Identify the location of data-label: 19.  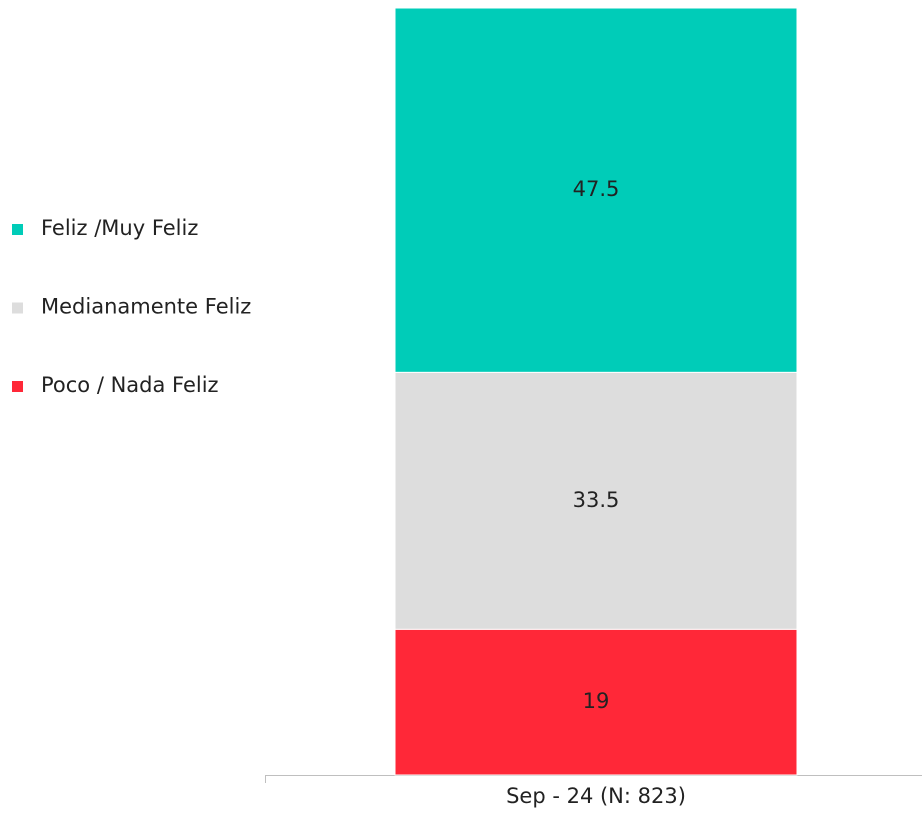
(596, 701).